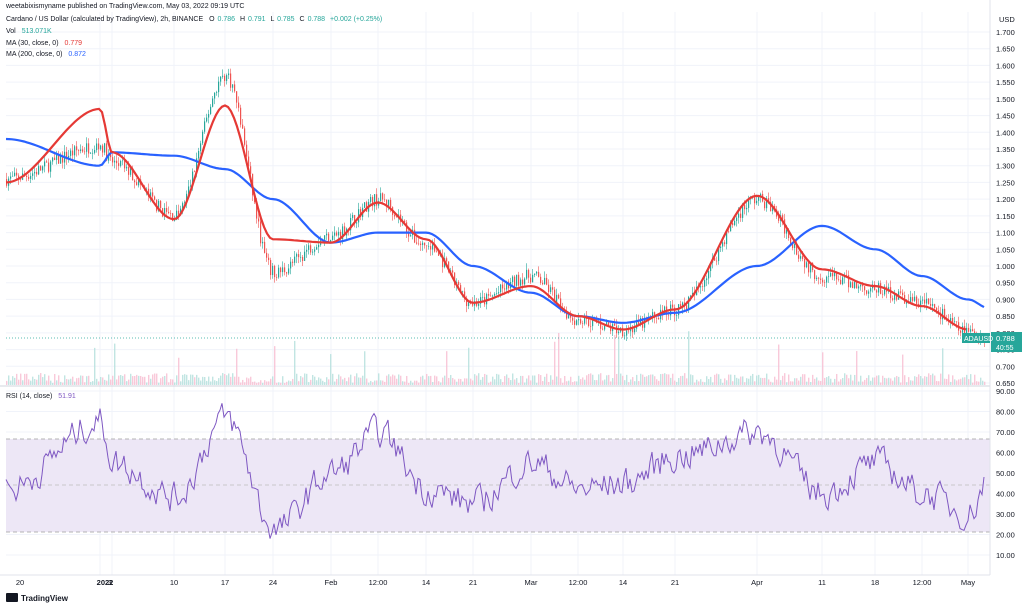 This screenshot has width=1024, height=607. Describe the element at coordinates (1005, 32) in the screenshot. I see `price-tick-label: 1.700` at that location.